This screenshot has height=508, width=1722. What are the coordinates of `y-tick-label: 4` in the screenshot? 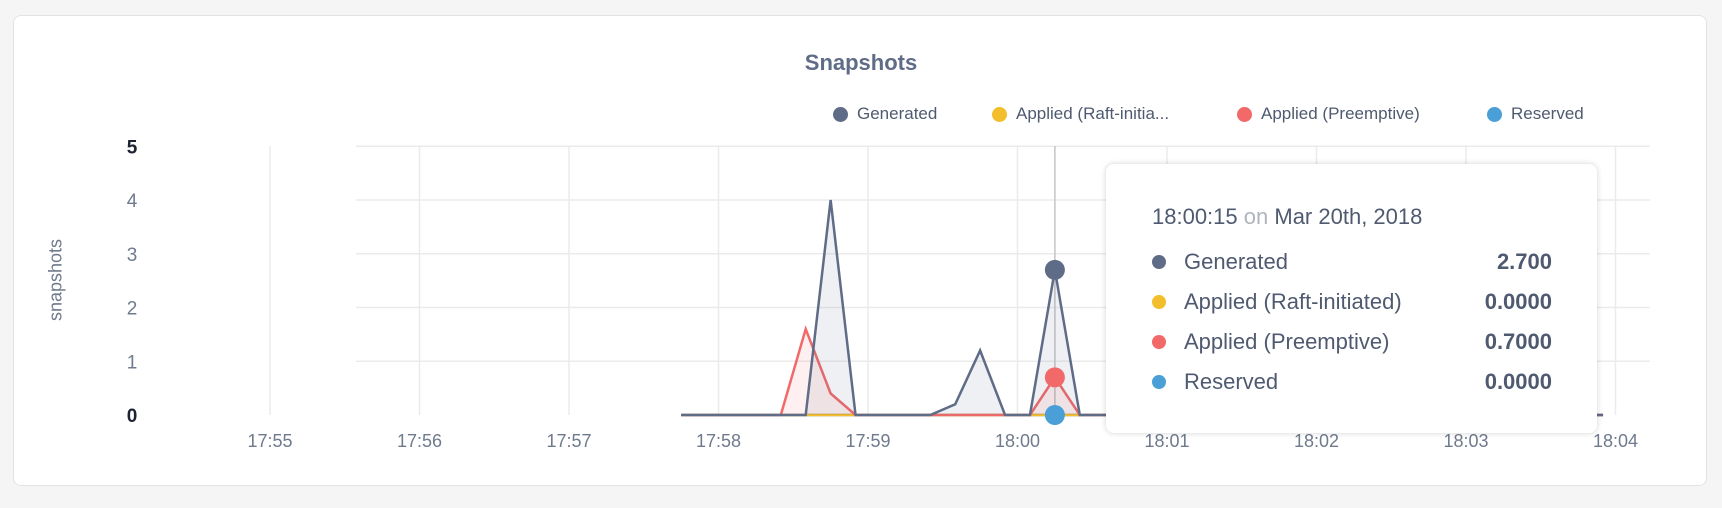 It's located at (132, 201).